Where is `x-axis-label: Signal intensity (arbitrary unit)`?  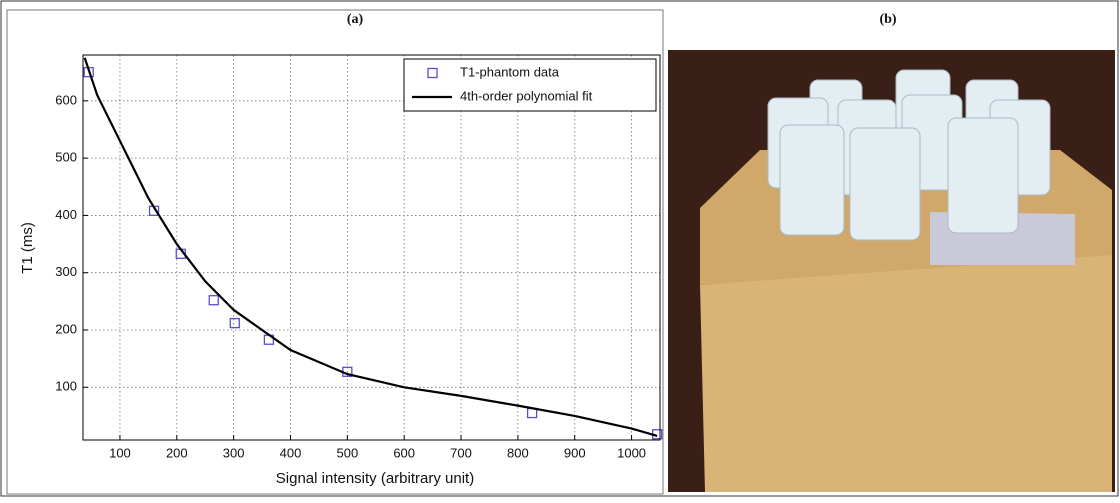
x-axis-label: Signal intensity (arbitrary unit) is located at coordinates (375, 478).